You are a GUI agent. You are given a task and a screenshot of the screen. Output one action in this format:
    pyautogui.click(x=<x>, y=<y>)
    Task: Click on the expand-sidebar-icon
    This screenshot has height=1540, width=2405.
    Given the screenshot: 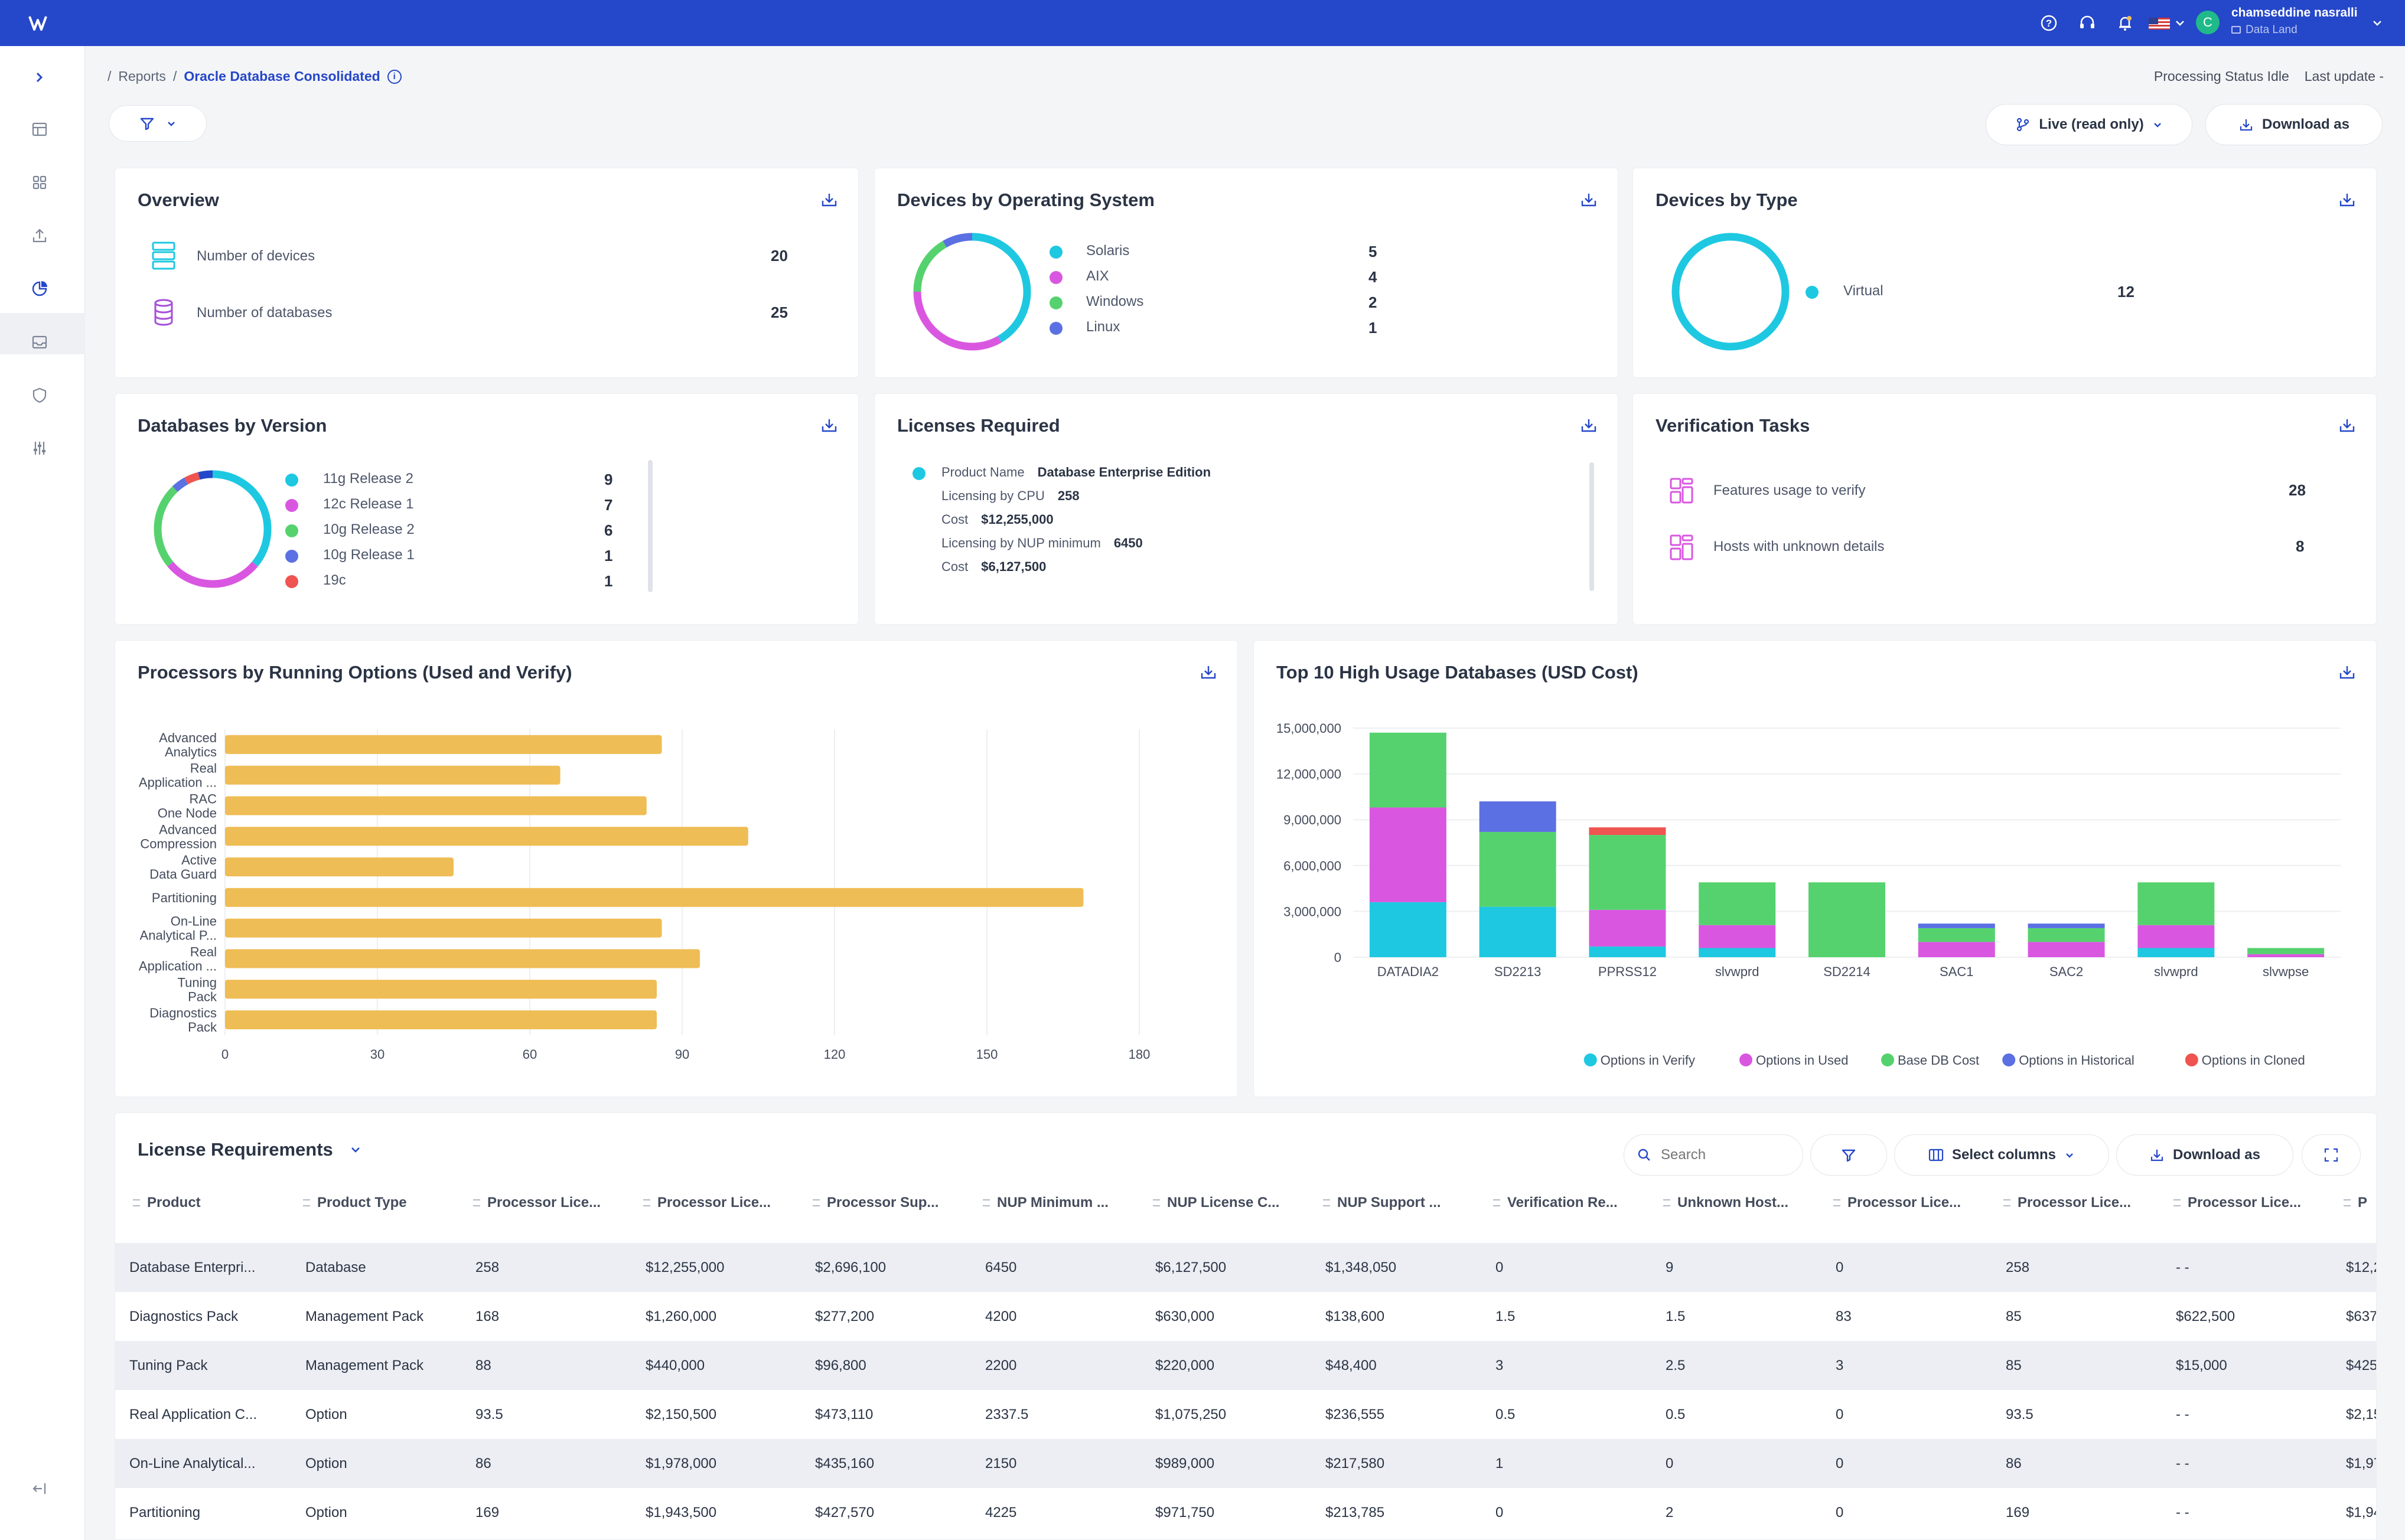 What is the action you would take?
    pyautogui.click(x=40, y=77)
    